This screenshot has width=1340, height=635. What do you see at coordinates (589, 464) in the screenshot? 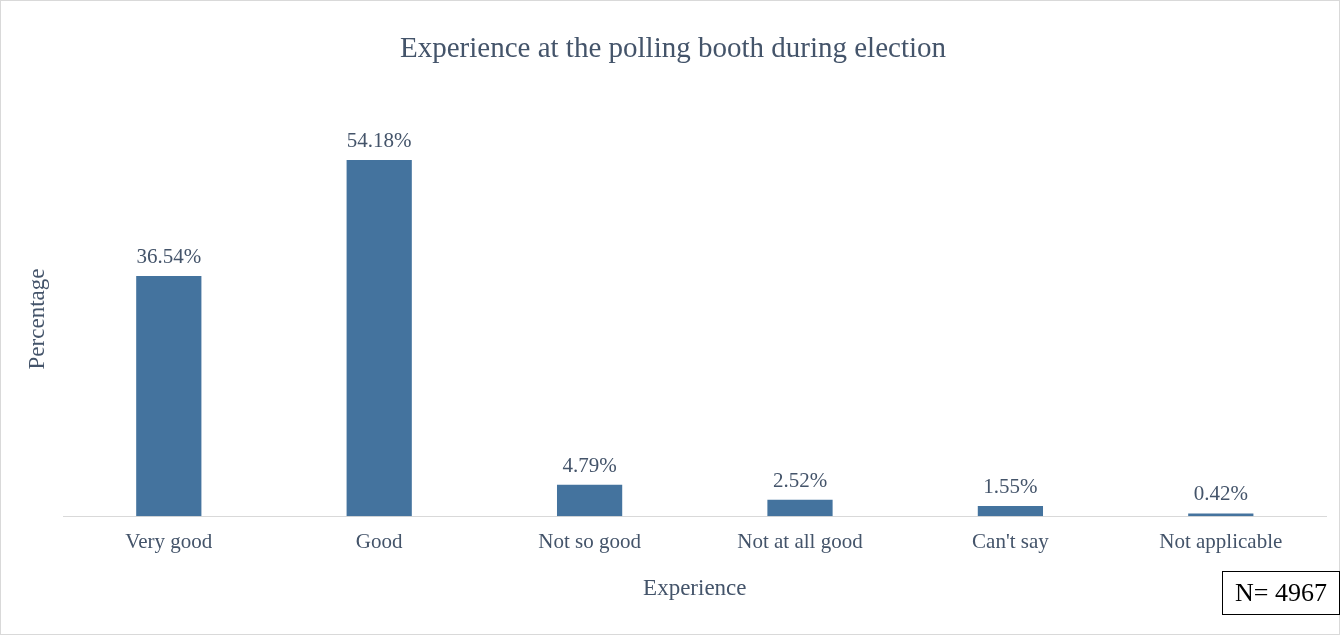
I see `data-label: 4.79%` at bounding box center [589, 464].